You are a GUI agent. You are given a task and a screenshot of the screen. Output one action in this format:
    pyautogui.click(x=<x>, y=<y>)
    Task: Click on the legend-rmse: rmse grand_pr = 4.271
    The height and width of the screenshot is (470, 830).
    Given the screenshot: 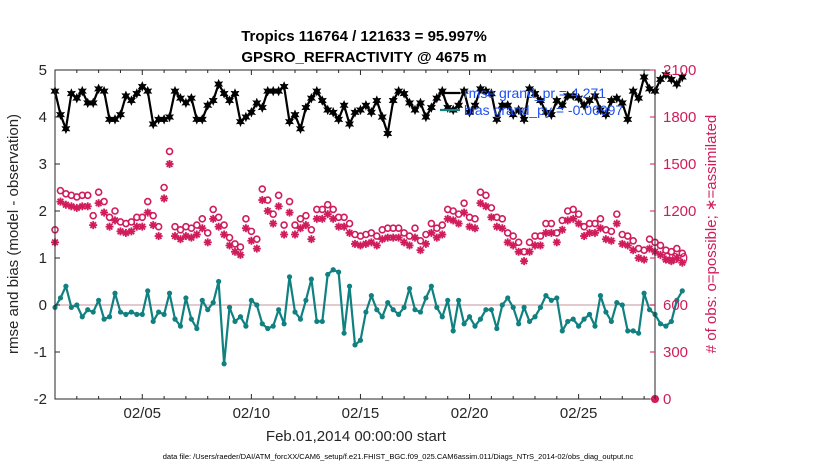 What is the action you would take?
    pyautogui.click(x=535, y=93)
    